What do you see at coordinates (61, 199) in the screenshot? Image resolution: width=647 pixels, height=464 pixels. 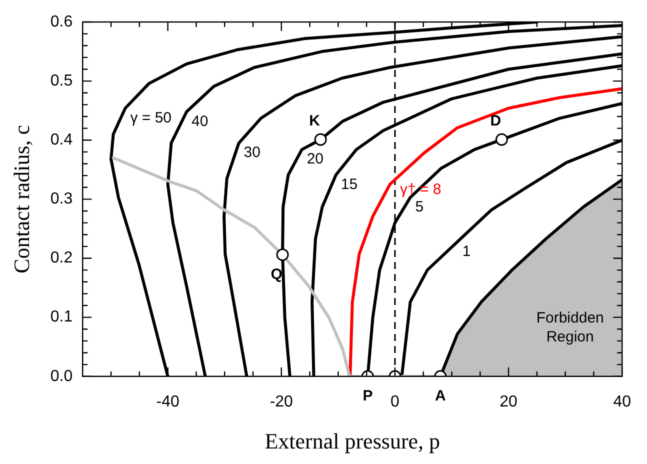 I see `y-tick-label: 0.3` at bounding box center [61, 199].